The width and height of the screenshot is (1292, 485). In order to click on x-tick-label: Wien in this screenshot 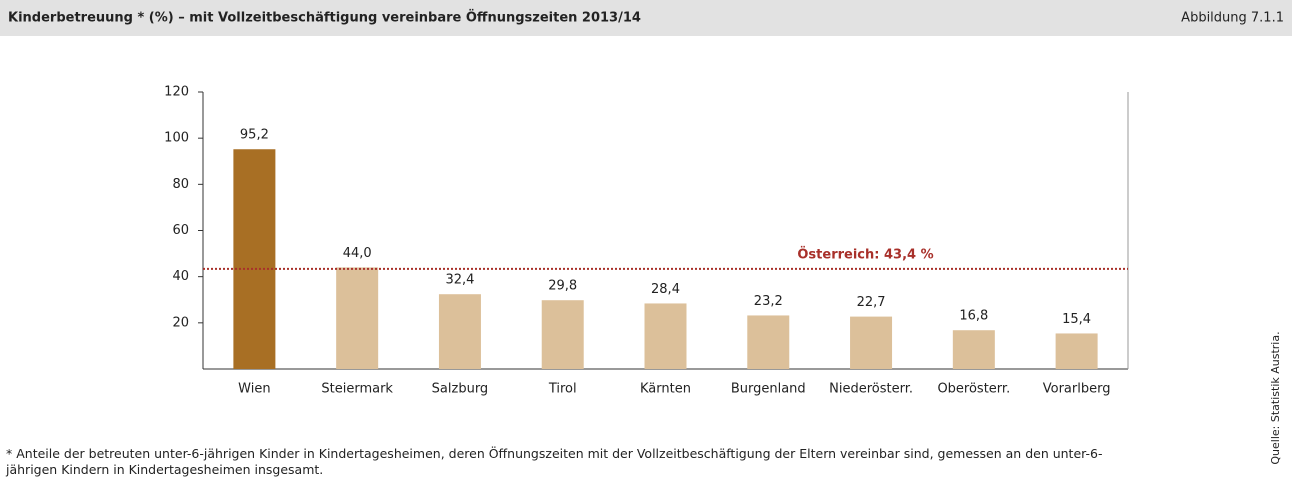, I will do `click(254, 389)`.